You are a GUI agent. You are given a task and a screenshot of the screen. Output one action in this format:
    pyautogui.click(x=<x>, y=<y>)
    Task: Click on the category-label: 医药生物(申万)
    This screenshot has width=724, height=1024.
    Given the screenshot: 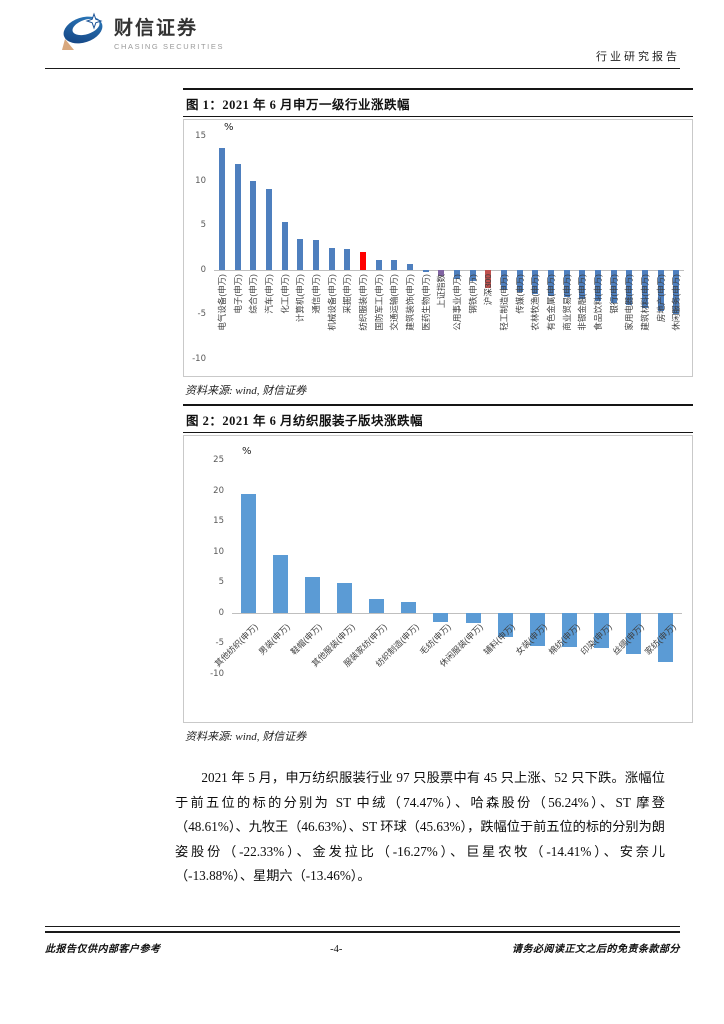 What is the action you would take?
    pyautogui.click(x=425, y=302)
    